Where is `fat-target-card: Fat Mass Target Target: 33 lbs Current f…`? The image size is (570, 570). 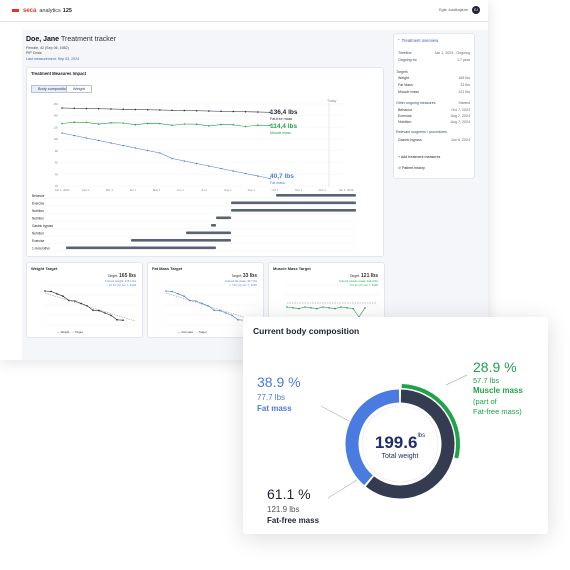
fat-target-card: Fat Mass Target Target: 33 lbs Current f… is located at coordinates (205, 300).